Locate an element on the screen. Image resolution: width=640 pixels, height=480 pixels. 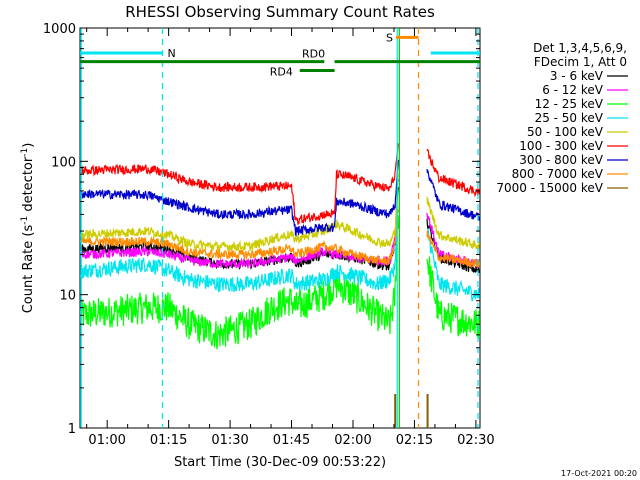
y-axis-label-sup1: -1 is located at coordinates (25, 220).